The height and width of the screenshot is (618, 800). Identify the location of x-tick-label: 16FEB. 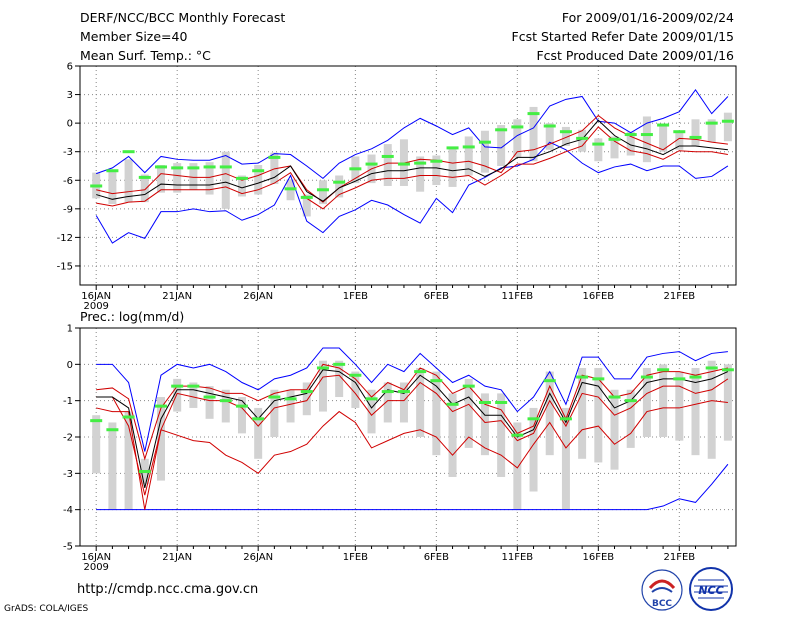
(598, 557).